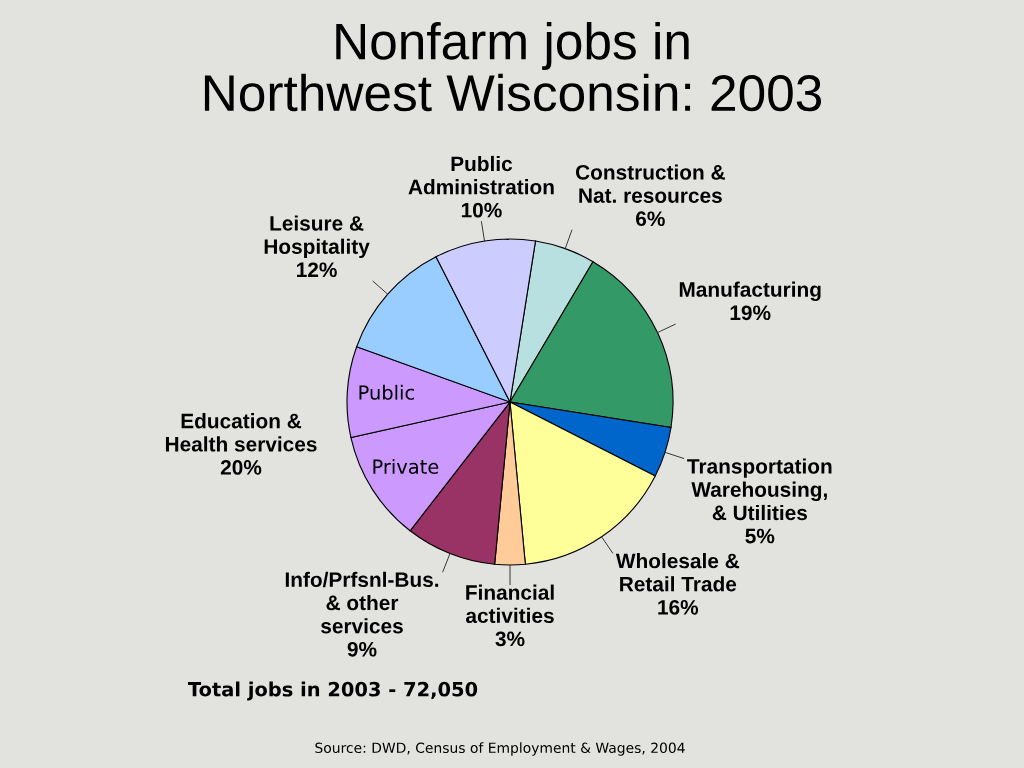 Image resolution: width=1024 pixels, height=768 pixels. What do you see at coordinates (510, 604) in the screenshot?
I see `slice-label: Financial activities` at bounding box center [510, 604].